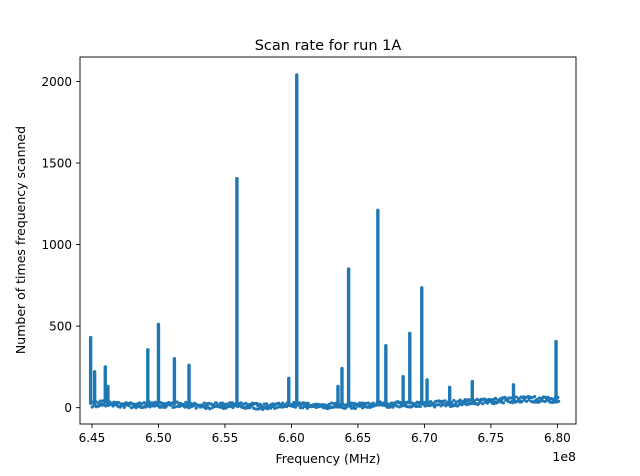 This screenshot has height=476, width=640. Describe the element at coordinates (92, 438) in the screenshot. I see `x-tick-label: 6.45` at that location.